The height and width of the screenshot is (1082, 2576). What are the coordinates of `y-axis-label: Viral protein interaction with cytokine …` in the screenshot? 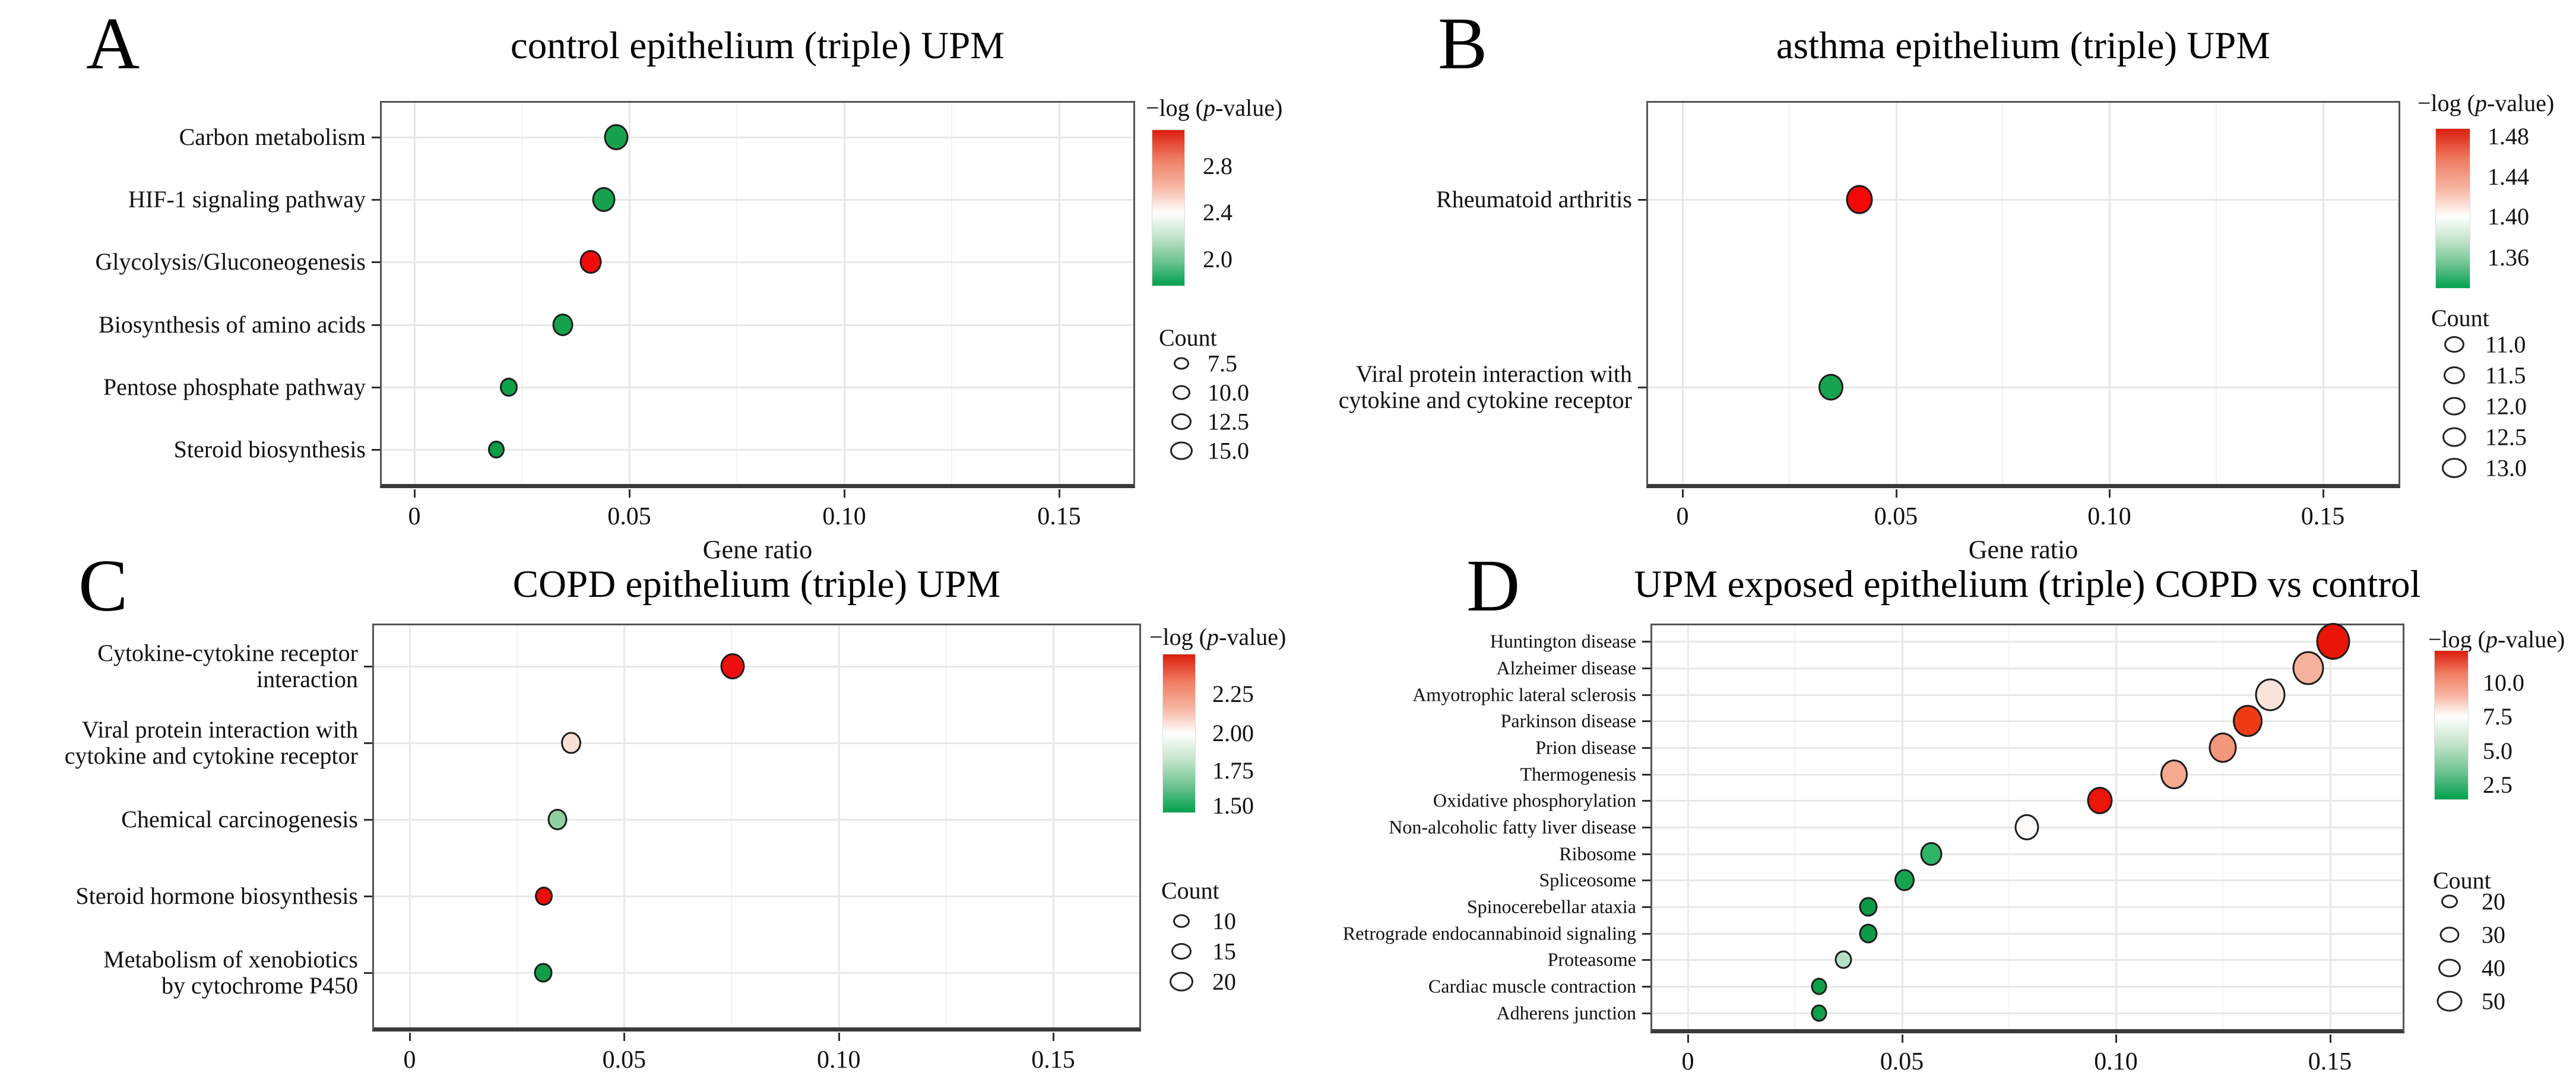 It's located at (1485, 386).